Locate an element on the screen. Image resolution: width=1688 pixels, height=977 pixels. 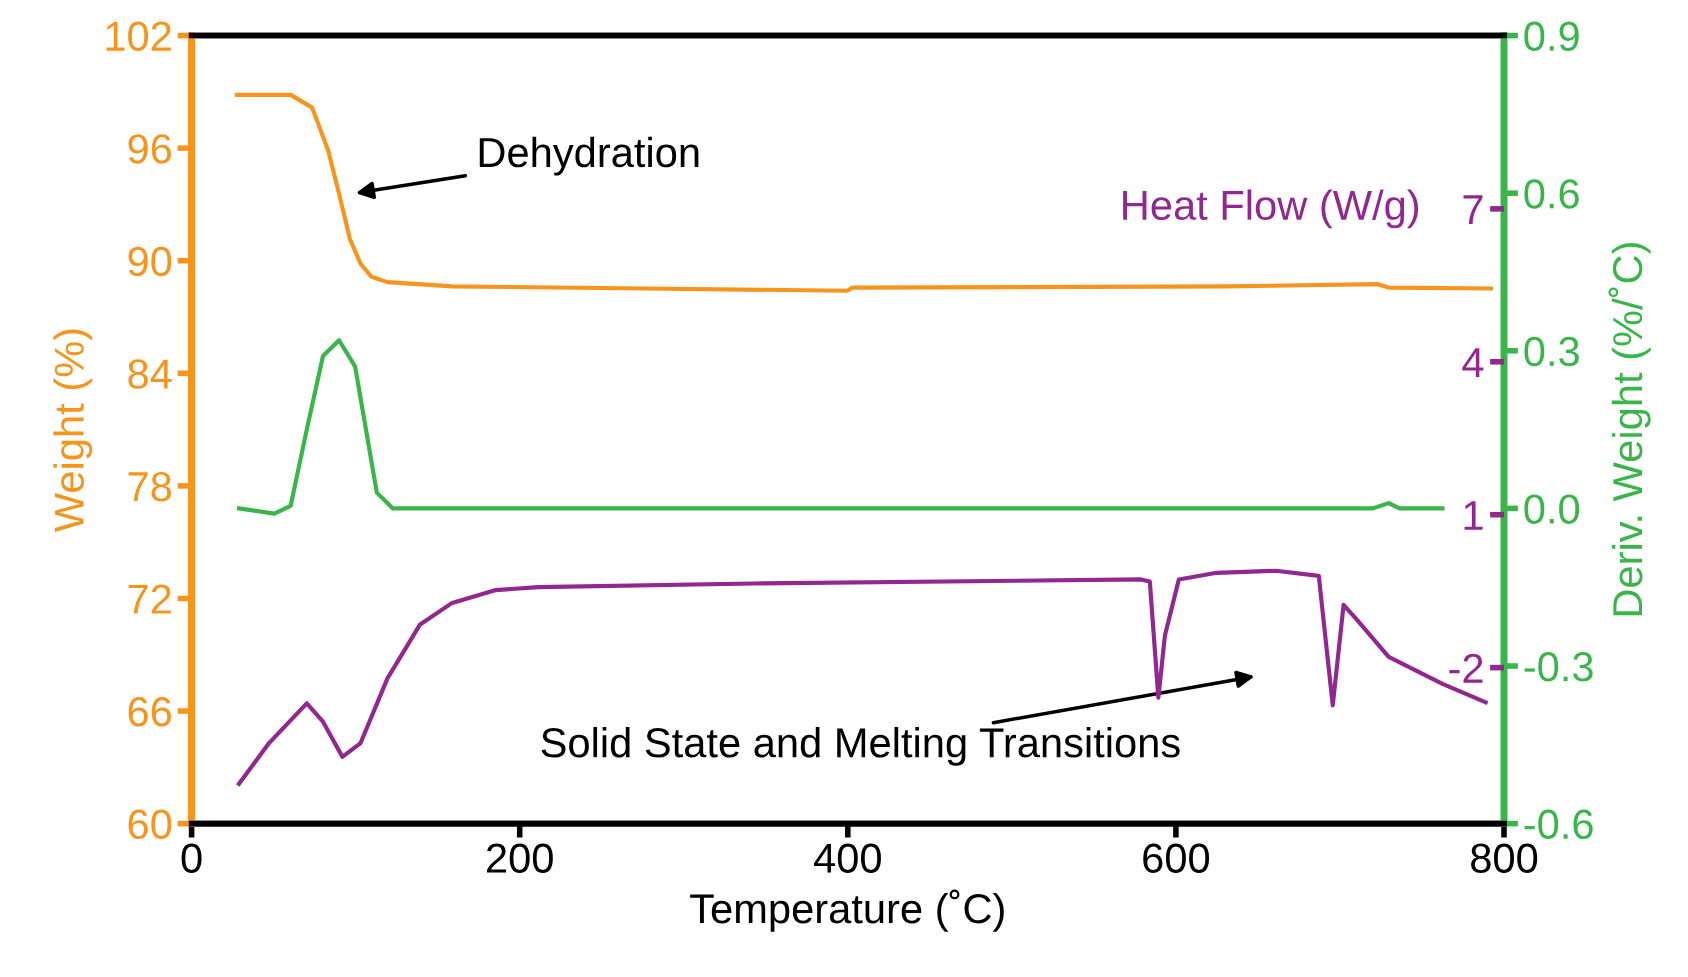
y2-axis-title: Deriv. Weight (%/˚C) is located at coordinates (1629, 429).